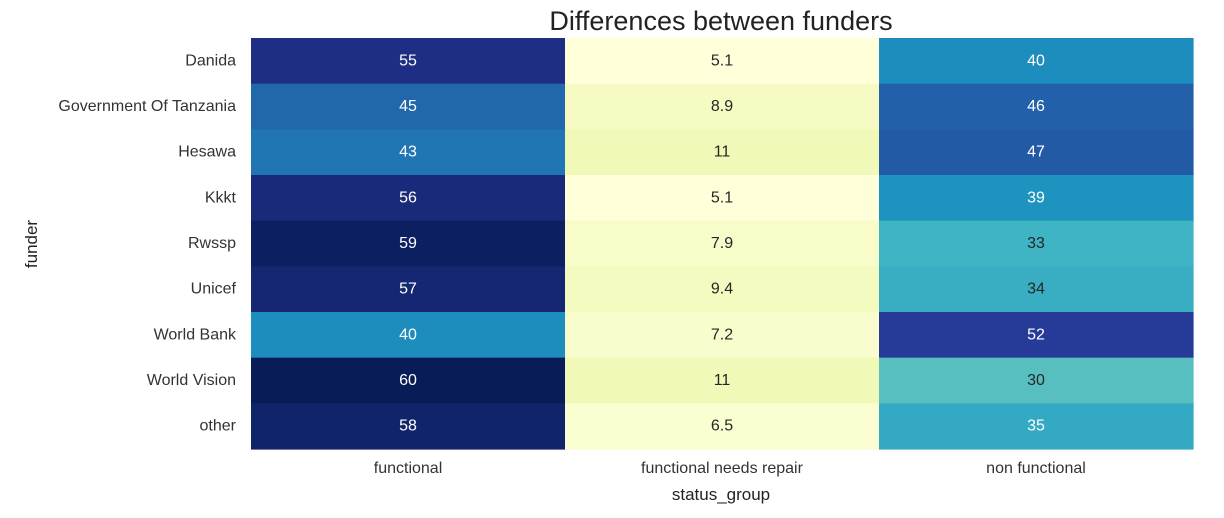  What do you see at coordinates (210, 60) in the screenshot?
I see `y-tick-label: Danida` at bounding box center [210, 60].